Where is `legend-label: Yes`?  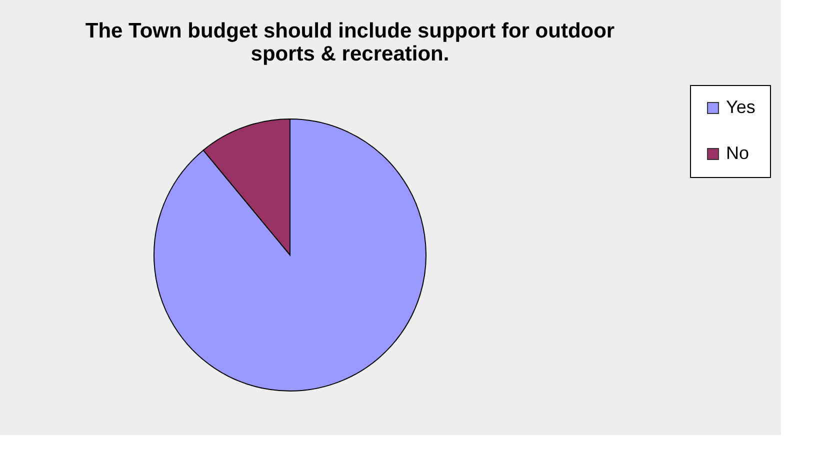
legend-label: Yes is located at coordinates (741, 107).